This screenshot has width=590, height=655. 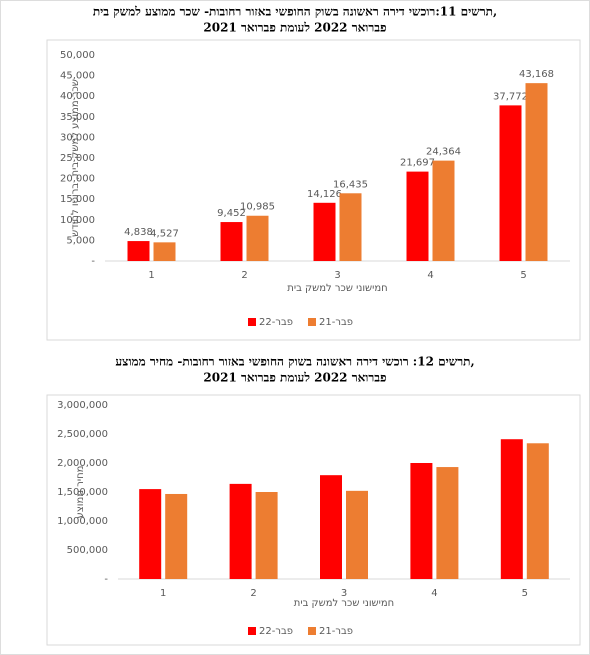 I want to click on data-label: 4,527, so click(x=164, y=233).